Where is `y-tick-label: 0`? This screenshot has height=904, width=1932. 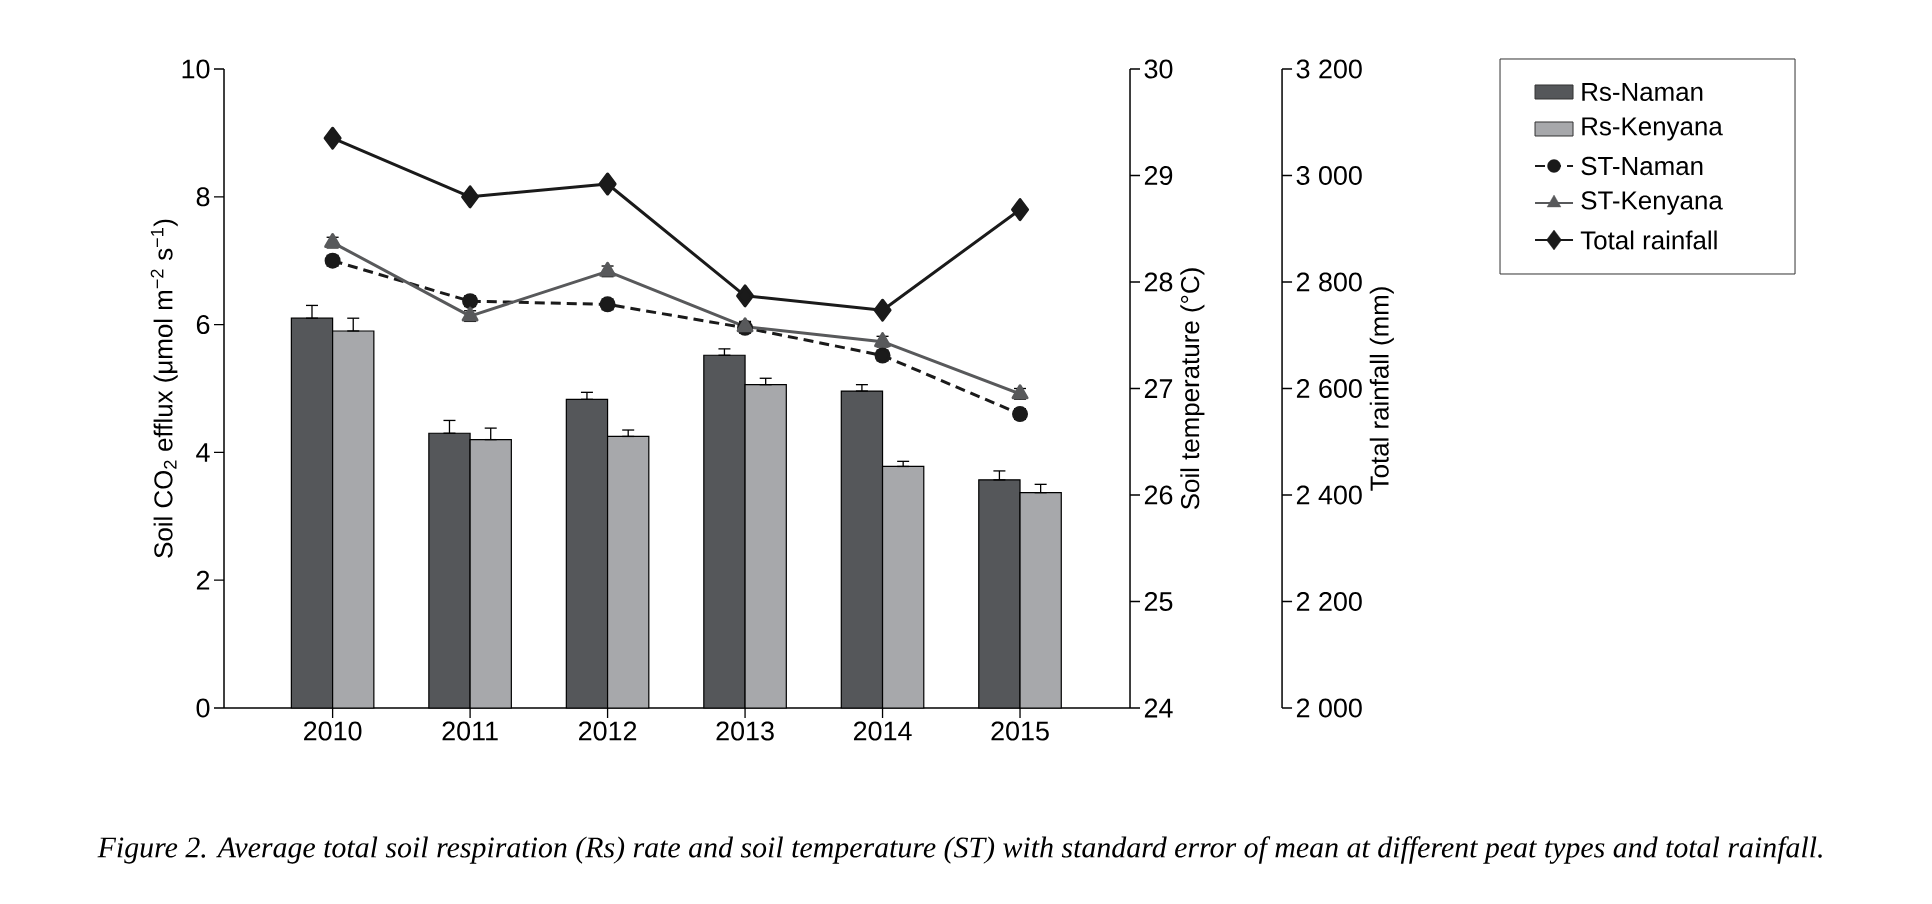 y-tick-label: 0 is located at coordinates (203, 708).